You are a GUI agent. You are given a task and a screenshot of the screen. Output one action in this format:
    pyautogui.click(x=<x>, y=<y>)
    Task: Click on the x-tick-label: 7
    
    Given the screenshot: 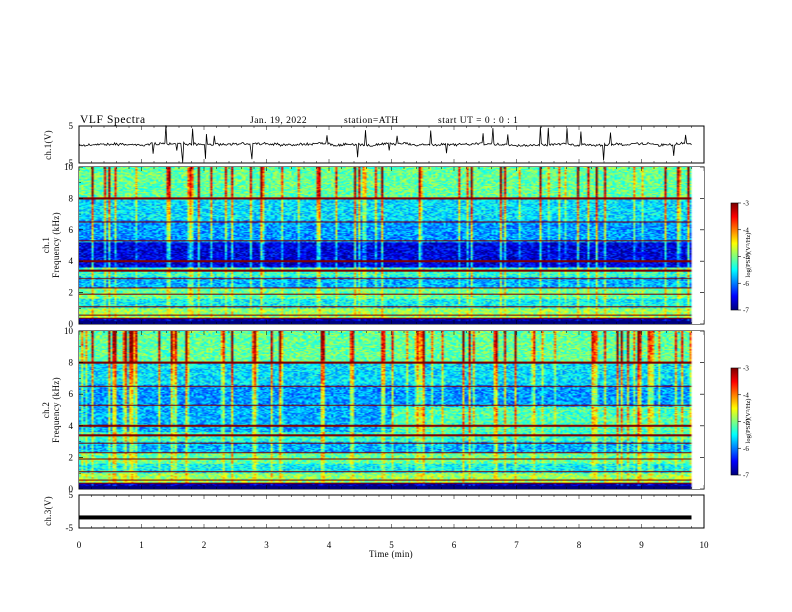 What is the action you would take?
    pyautogui.click(x=516, y=545)
    